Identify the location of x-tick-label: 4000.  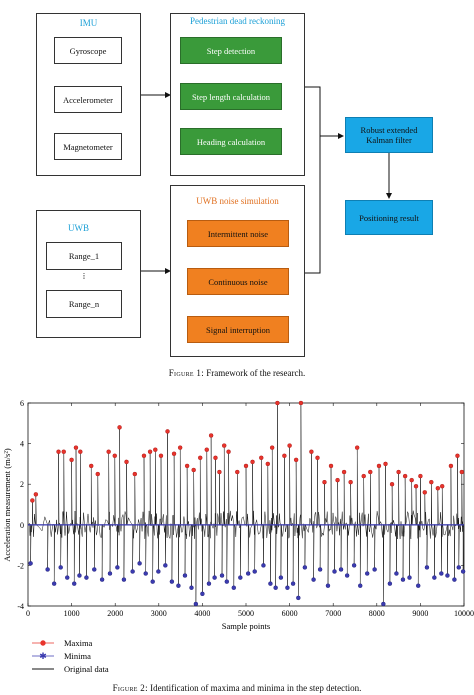
(202, 613).